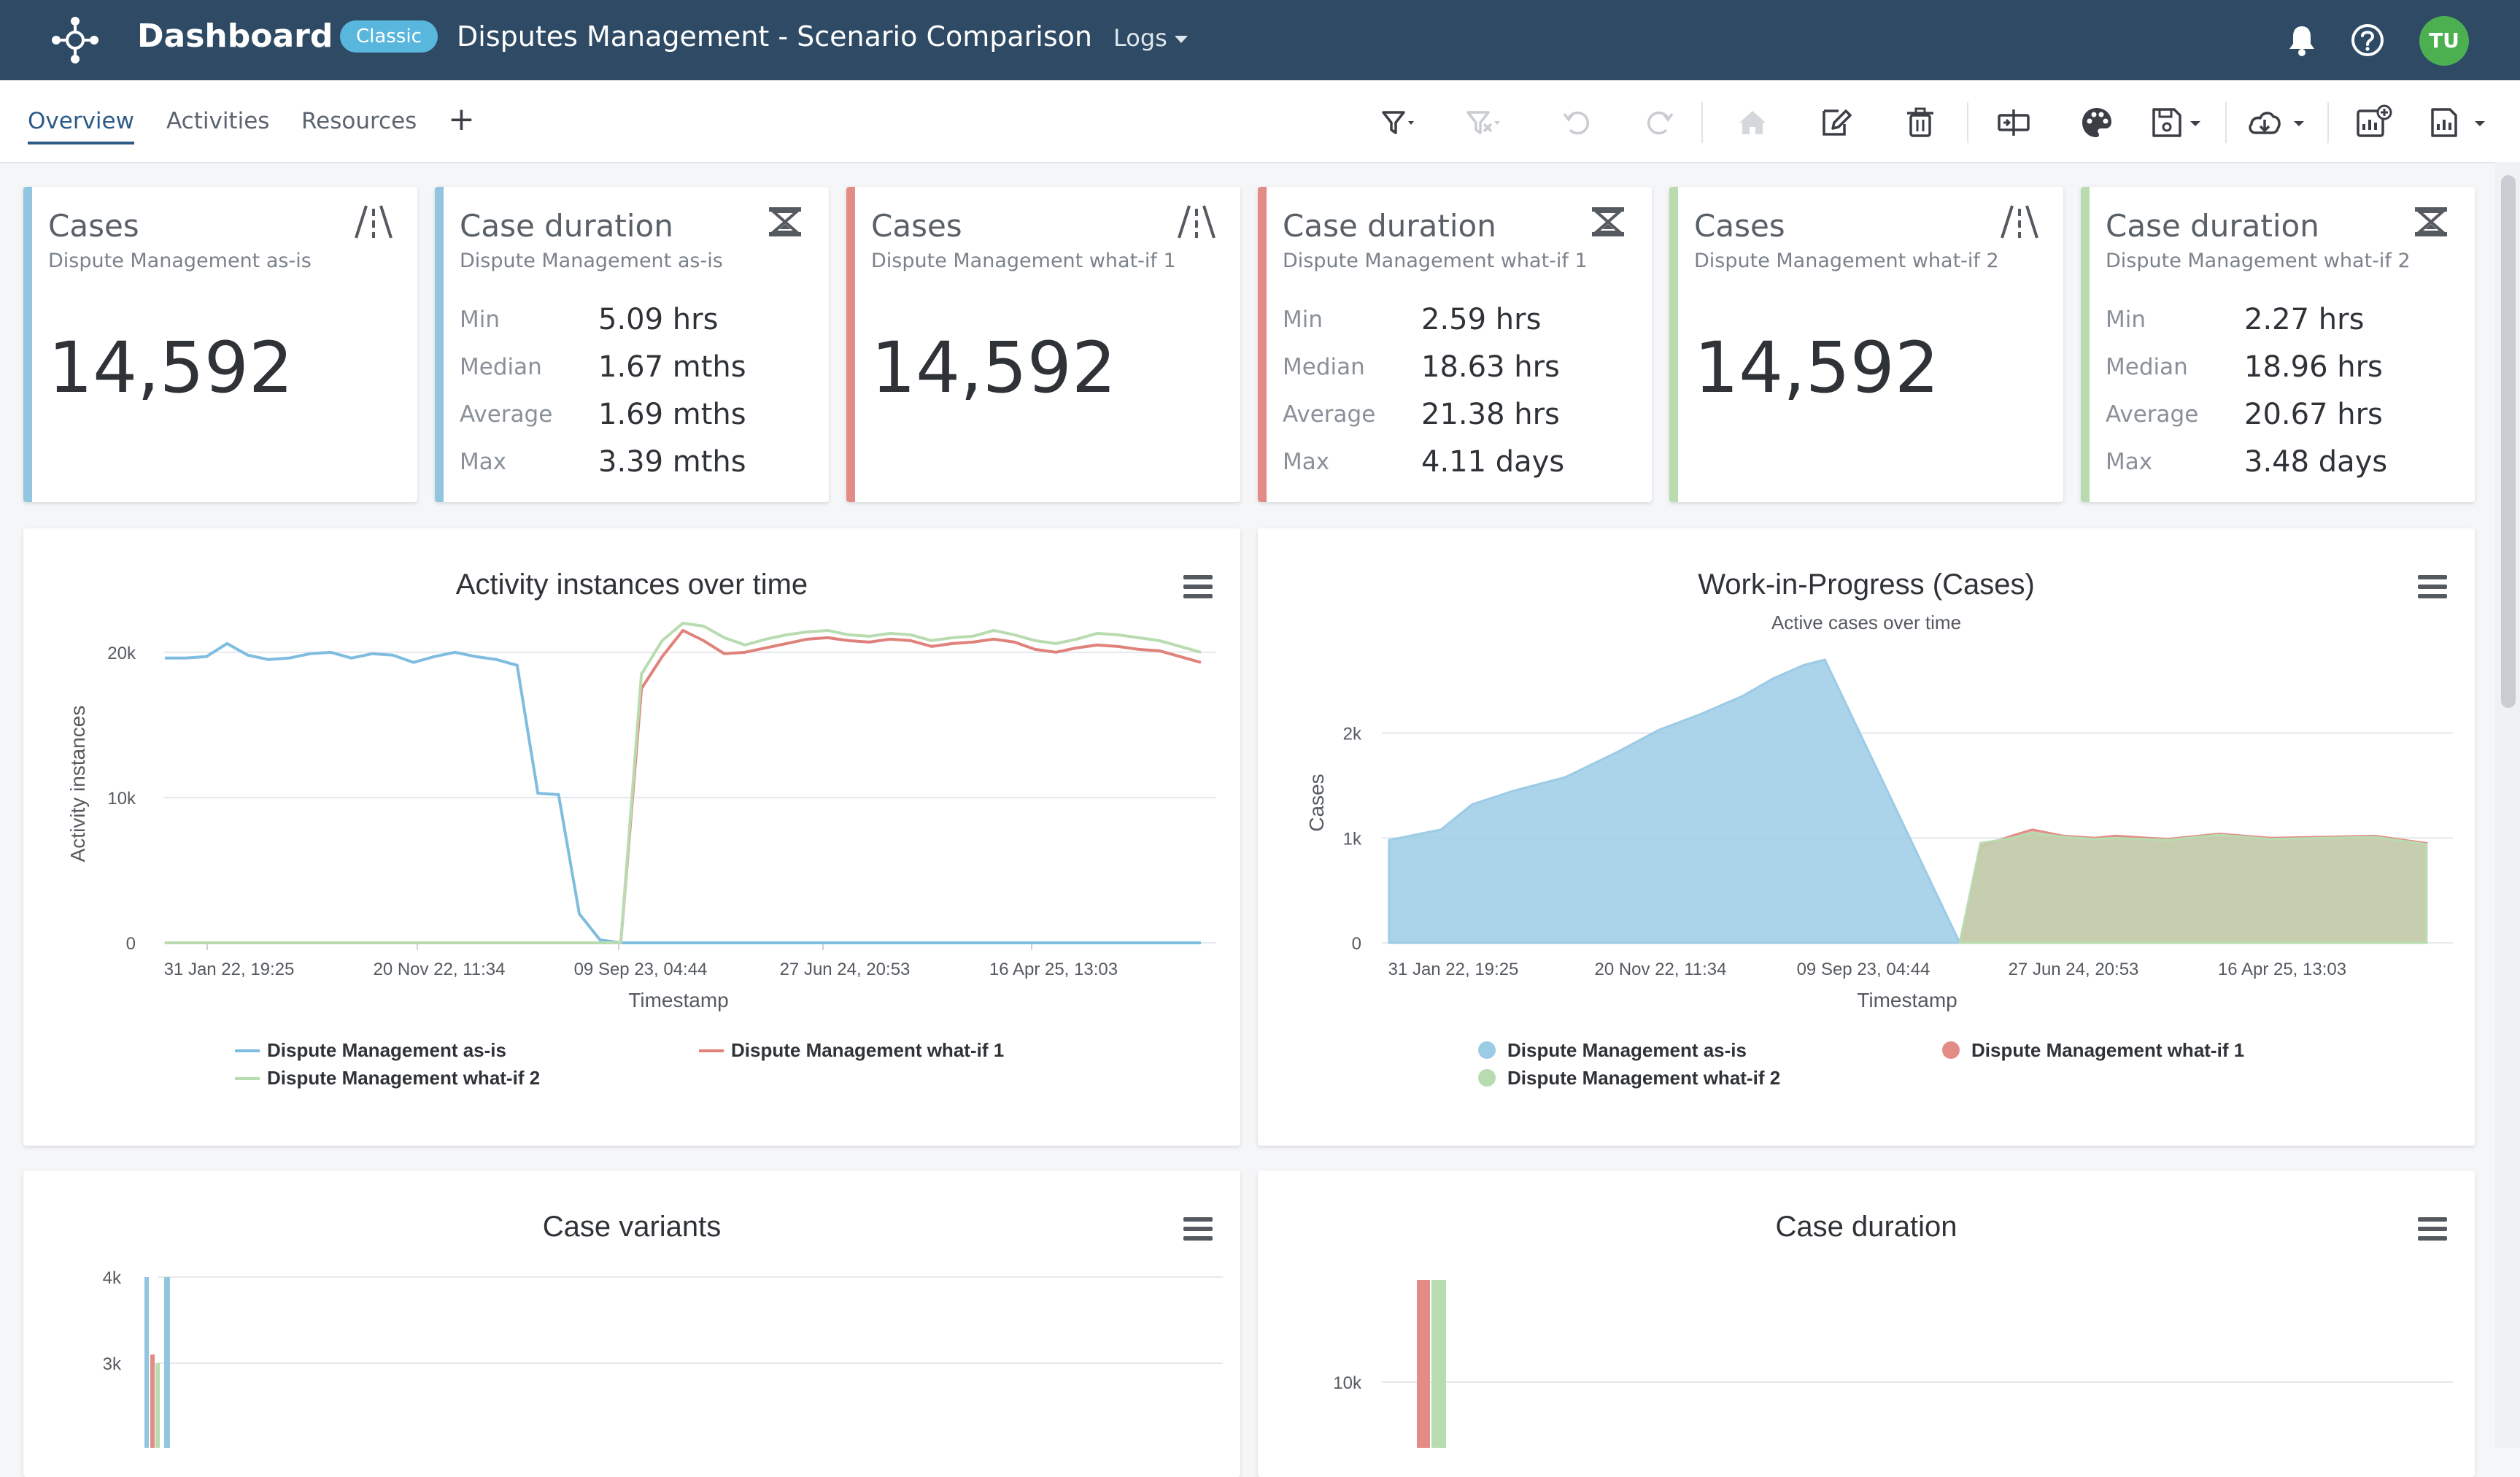  I want to click on save-menu-chevron-icon, so click(2195, 122).